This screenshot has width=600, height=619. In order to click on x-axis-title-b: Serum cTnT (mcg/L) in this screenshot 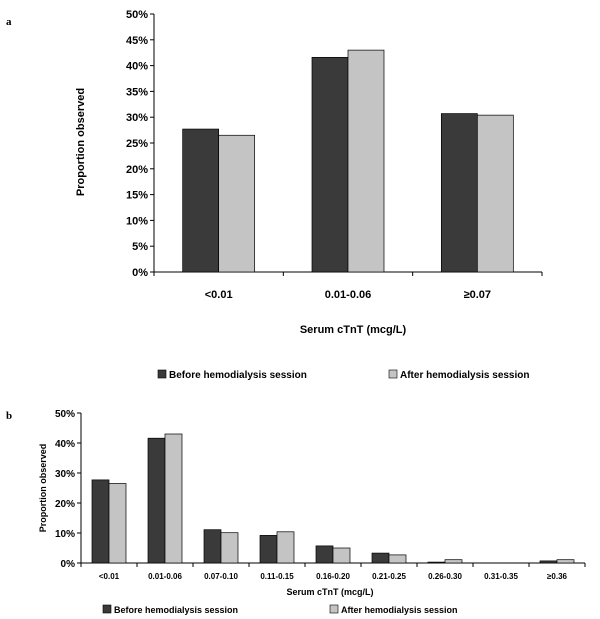, I will do `click(329, 592)`.